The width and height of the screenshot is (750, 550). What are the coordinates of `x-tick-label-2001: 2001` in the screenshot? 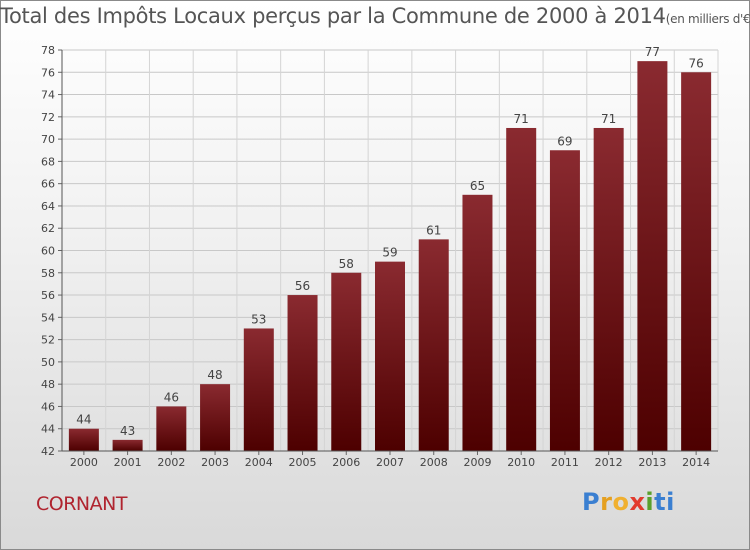 It's located at (128, 462).